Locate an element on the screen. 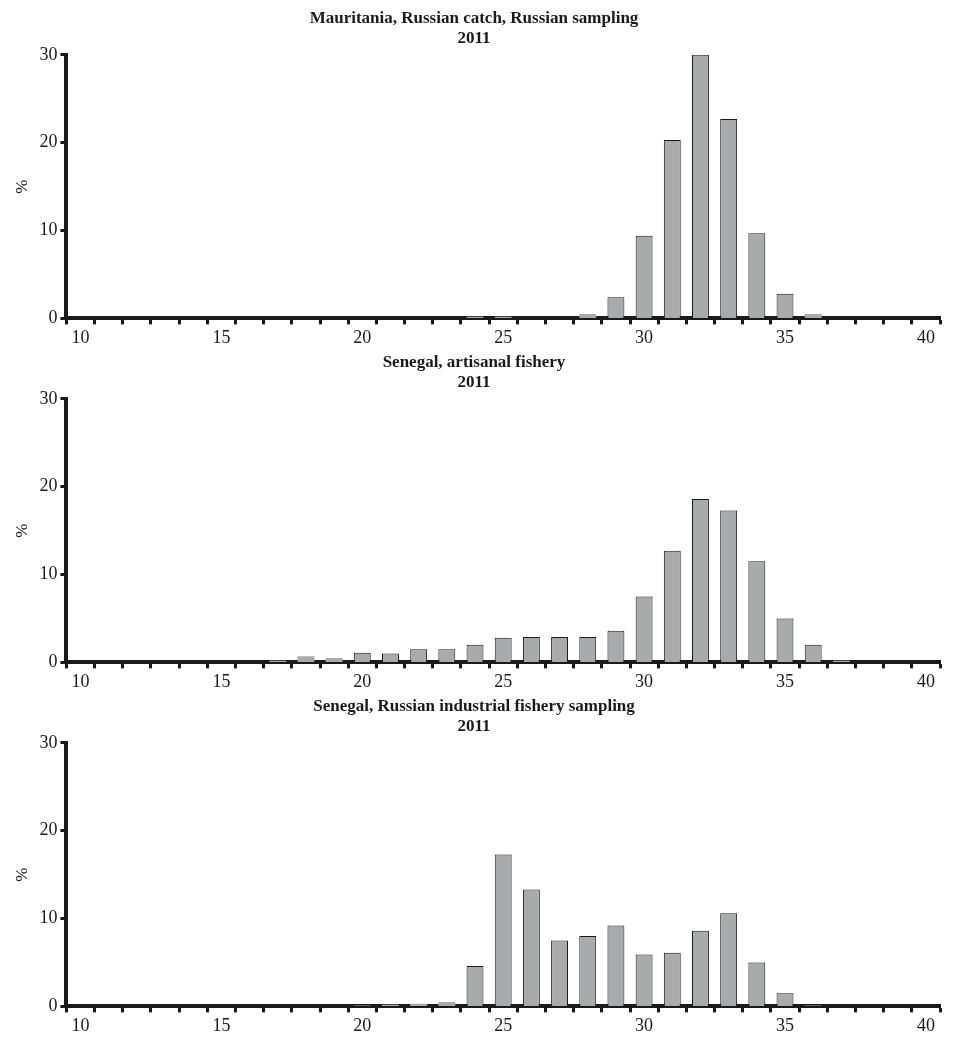  chart-title: Senegal, Russian industrial fishery sampling is located at coordinates (474, 705).